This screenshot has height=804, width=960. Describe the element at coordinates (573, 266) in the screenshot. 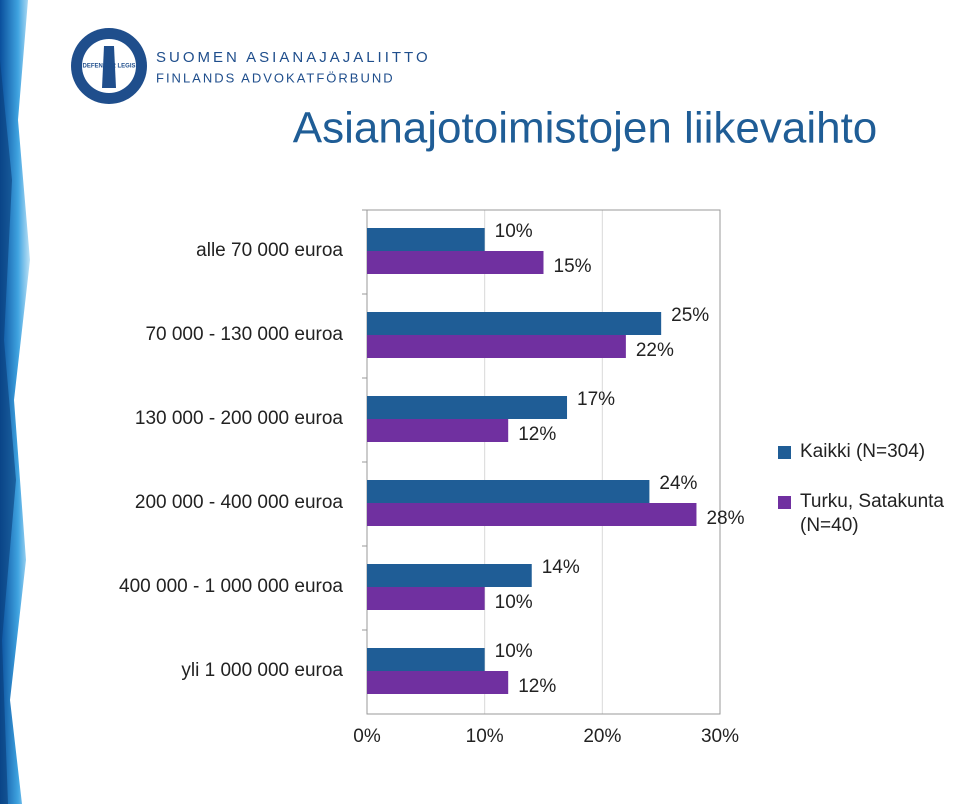

I see `value-label: 15%` at that location.